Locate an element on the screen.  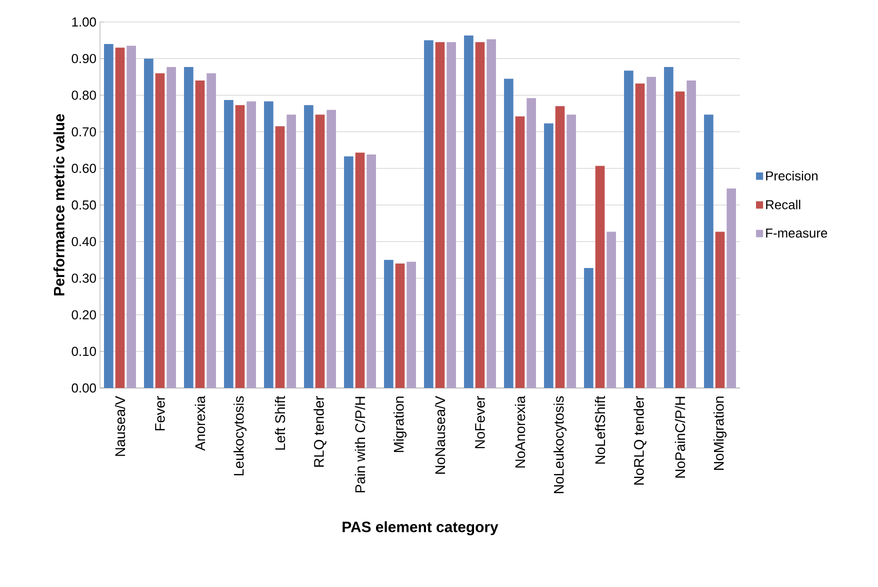
legend-label: F-measure is located at coordinates (797, 233).